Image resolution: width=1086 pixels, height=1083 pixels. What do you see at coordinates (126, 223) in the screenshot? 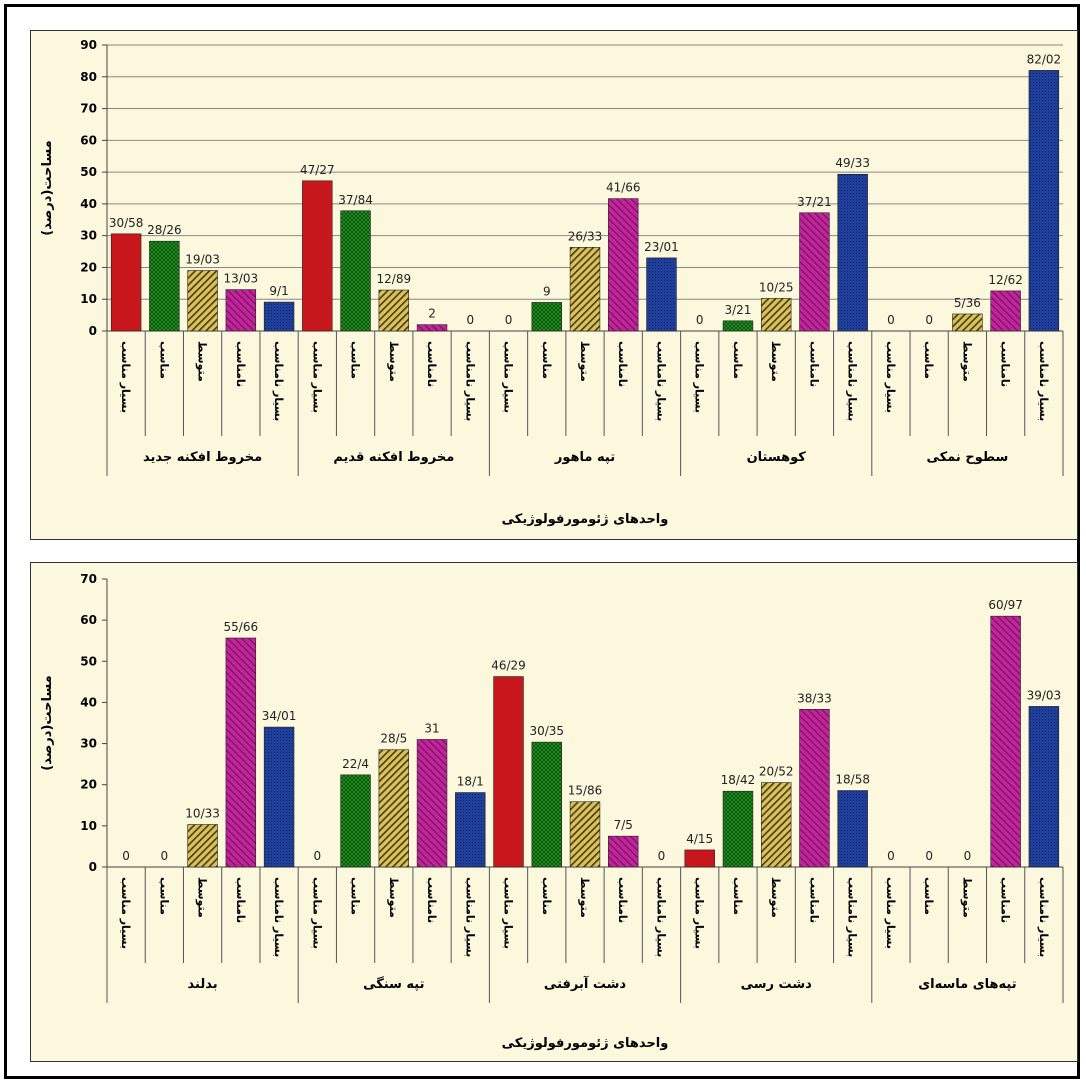
I see `data-label: 30/58` at bounding box center [126, 223].